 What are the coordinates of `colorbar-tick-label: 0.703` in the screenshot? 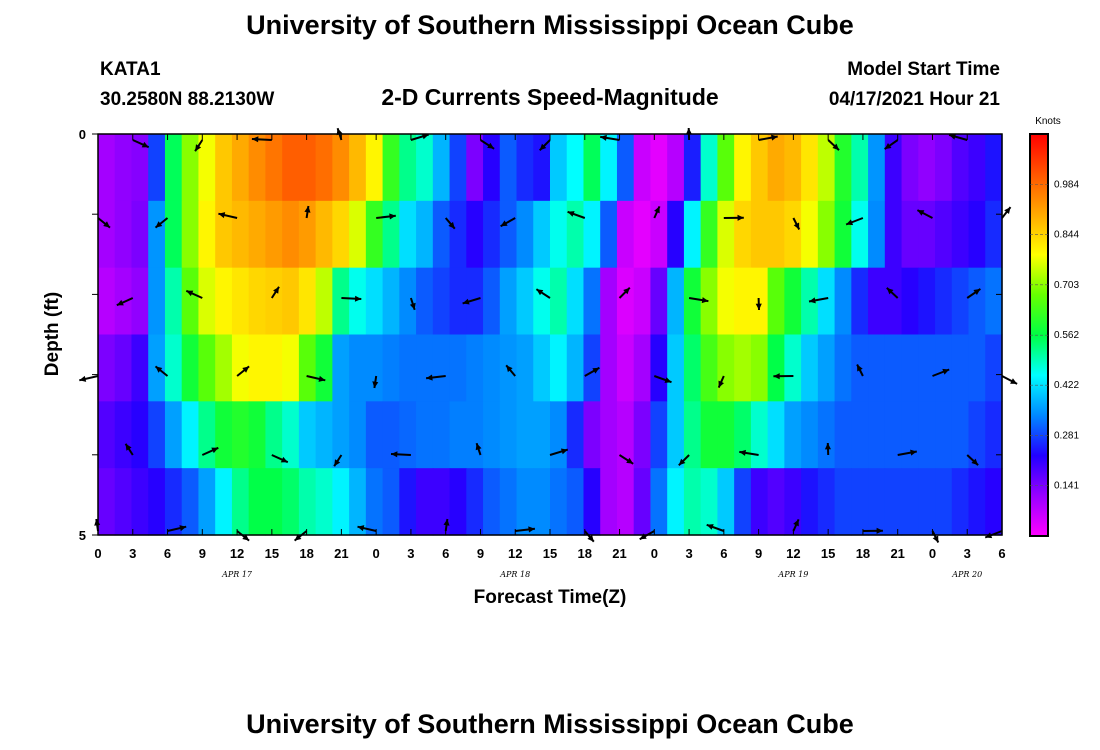 It's located at (1066, 285).